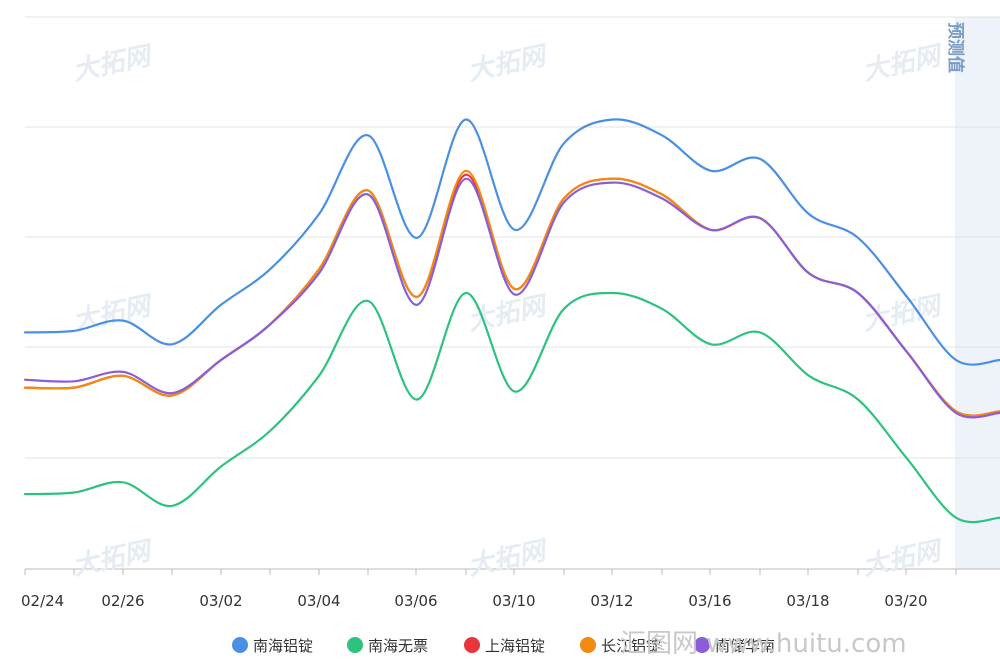  What do you see at coordinates (611, 601) in the screenshot?
I see `x-tick-label: 03/12` at bounding box center [611, 601].